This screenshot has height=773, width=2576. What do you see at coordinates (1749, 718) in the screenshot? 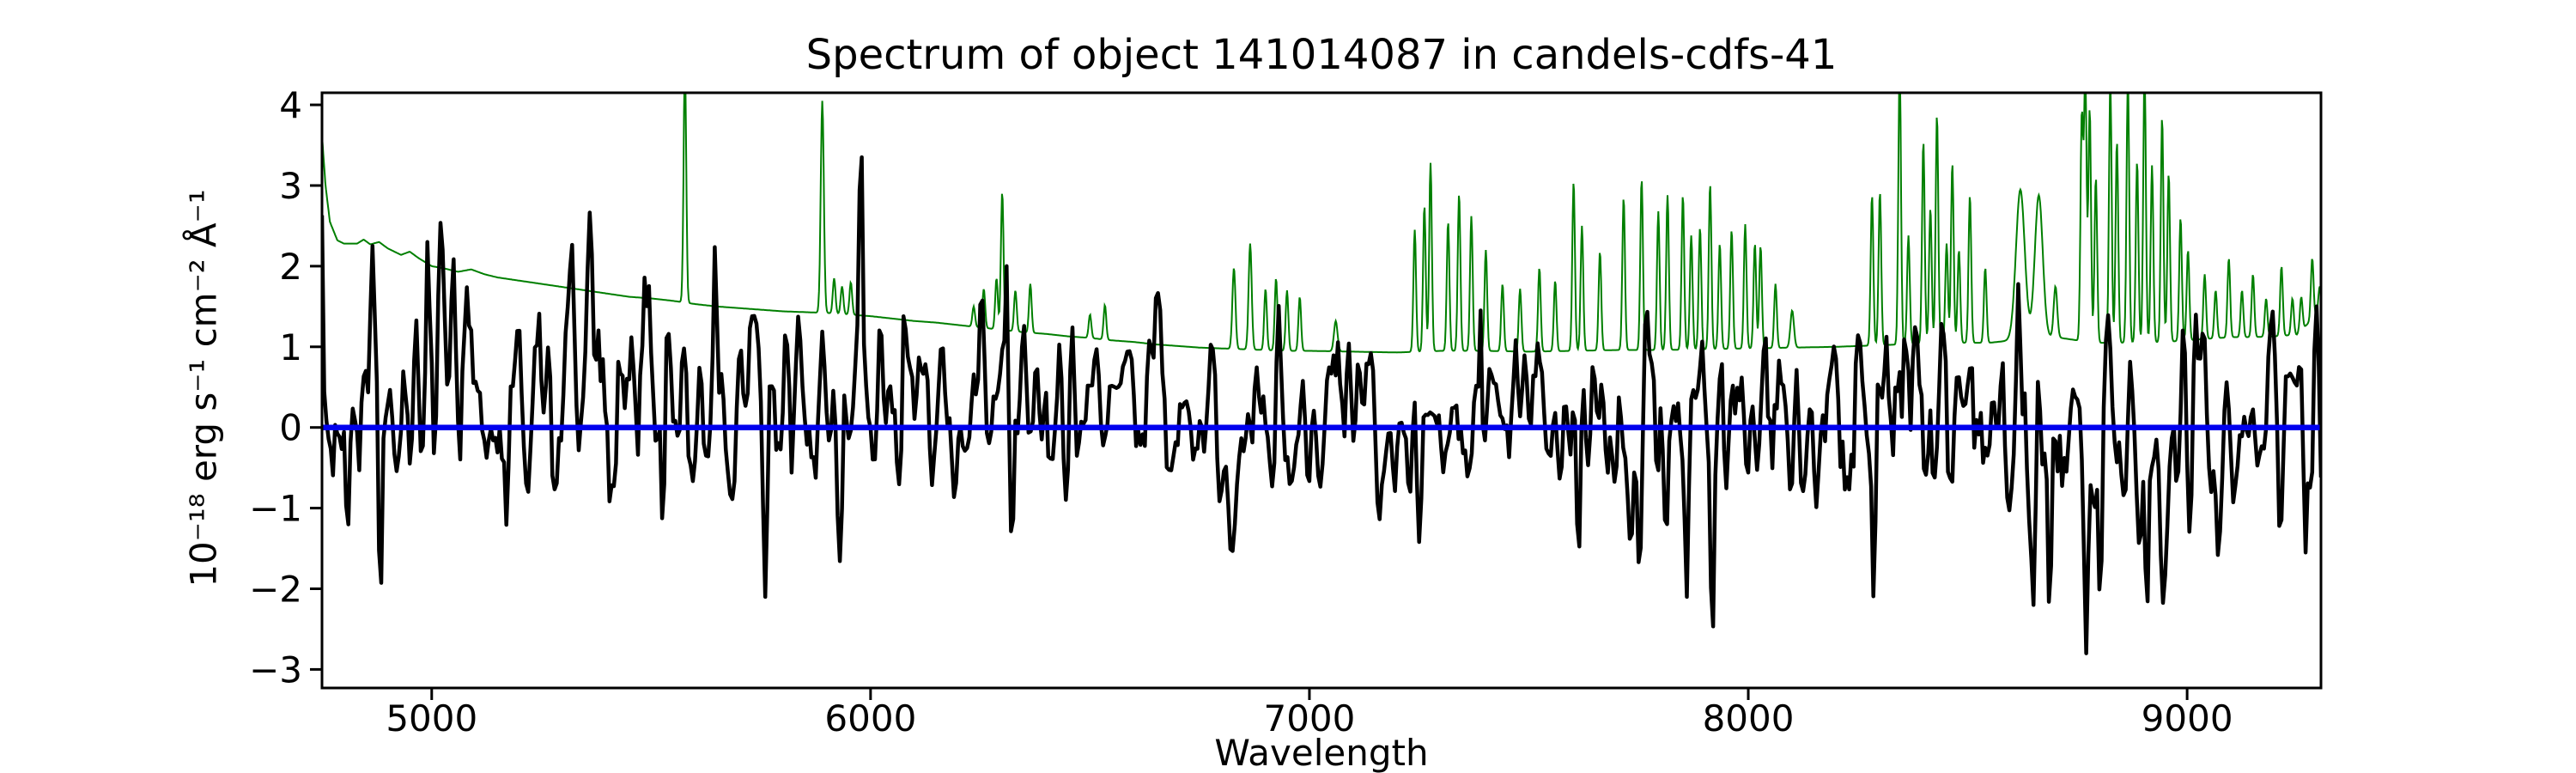
I see `x-axis-tick-label: 8000` at bounding box center [1749, 718].